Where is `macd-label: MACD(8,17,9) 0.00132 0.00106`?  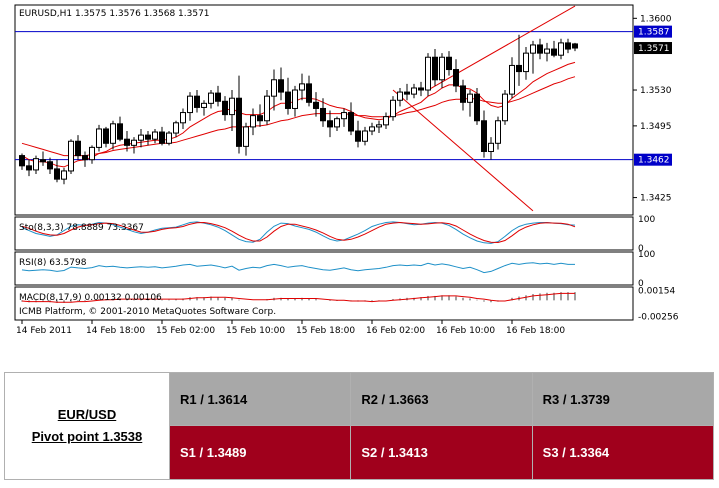 macd-label: MACD(8,17,9) 0.00132 0.00106 is located at coordinates (90, 298).